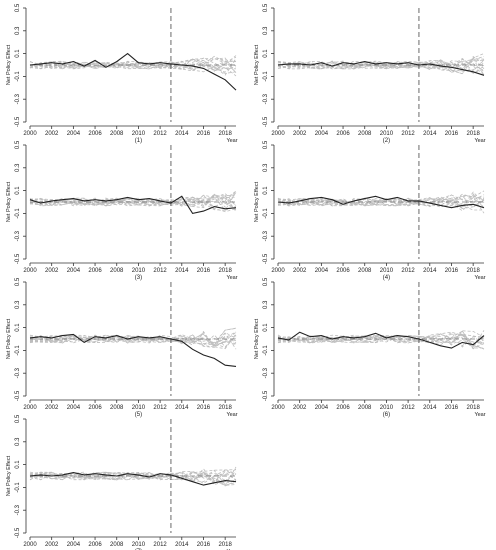 The height and width of the screenshot is (550, 496). I want to click on panel-label: (6), so click(386, 415).